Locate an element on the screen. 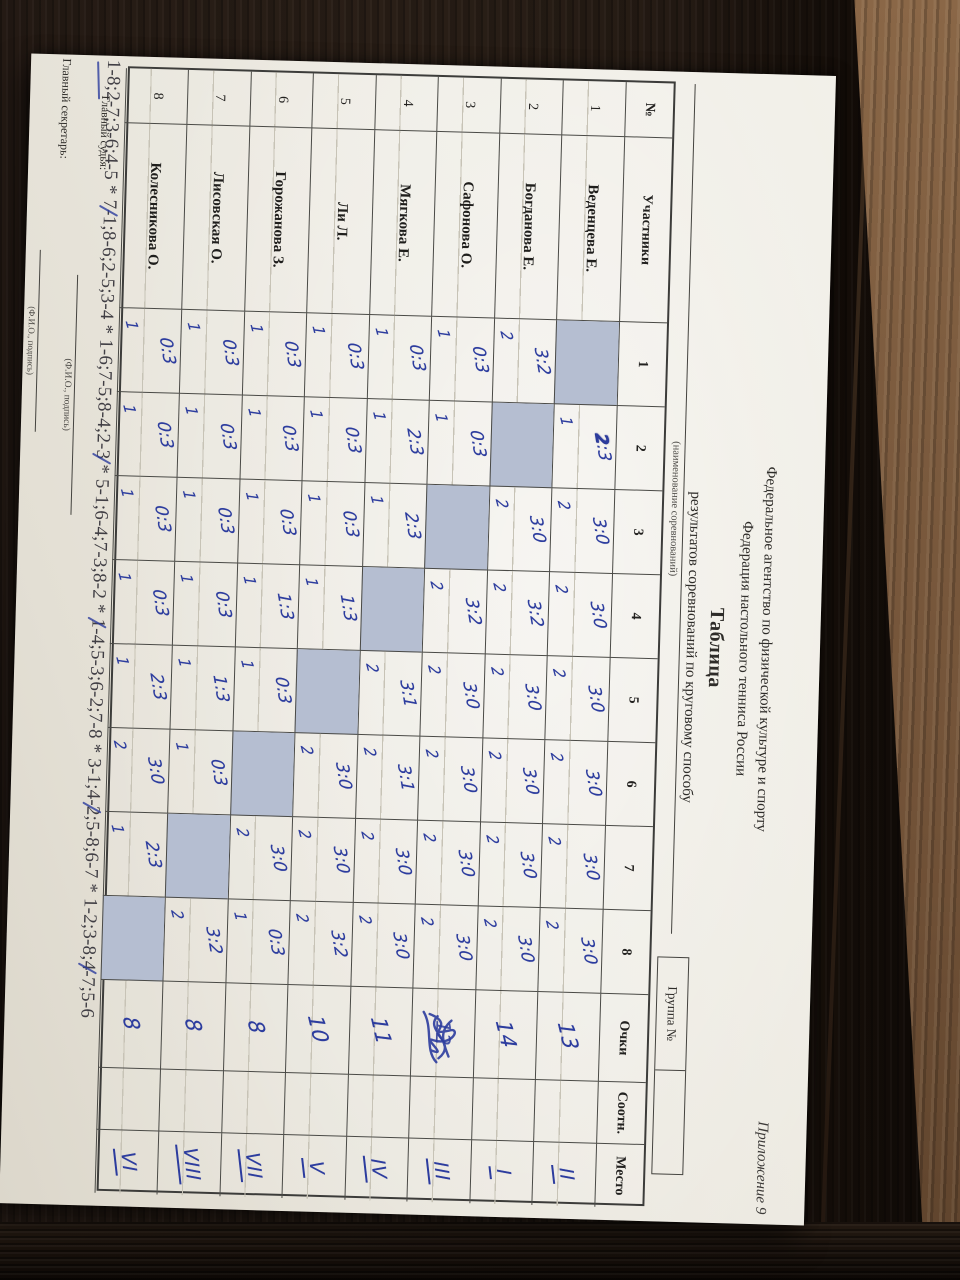  score-cell-r1-c5: 3:0 2 is located at coordinates (577, 699).